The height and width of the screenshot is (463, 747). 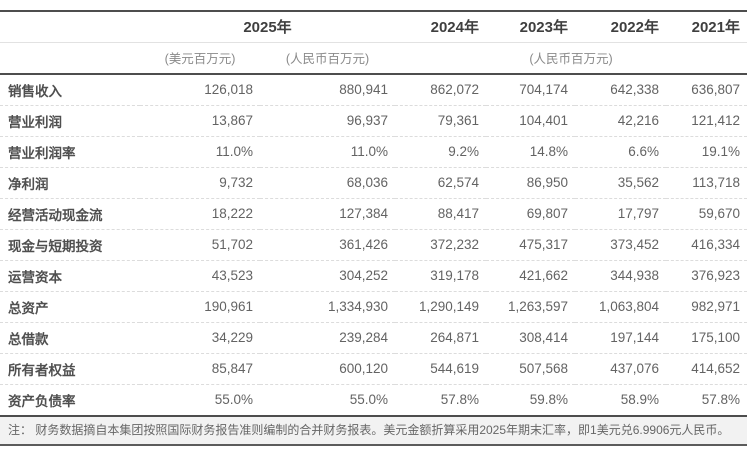 I want to click on unit-header-usd-2025: (美元百万元), so click(x=200, y=58).